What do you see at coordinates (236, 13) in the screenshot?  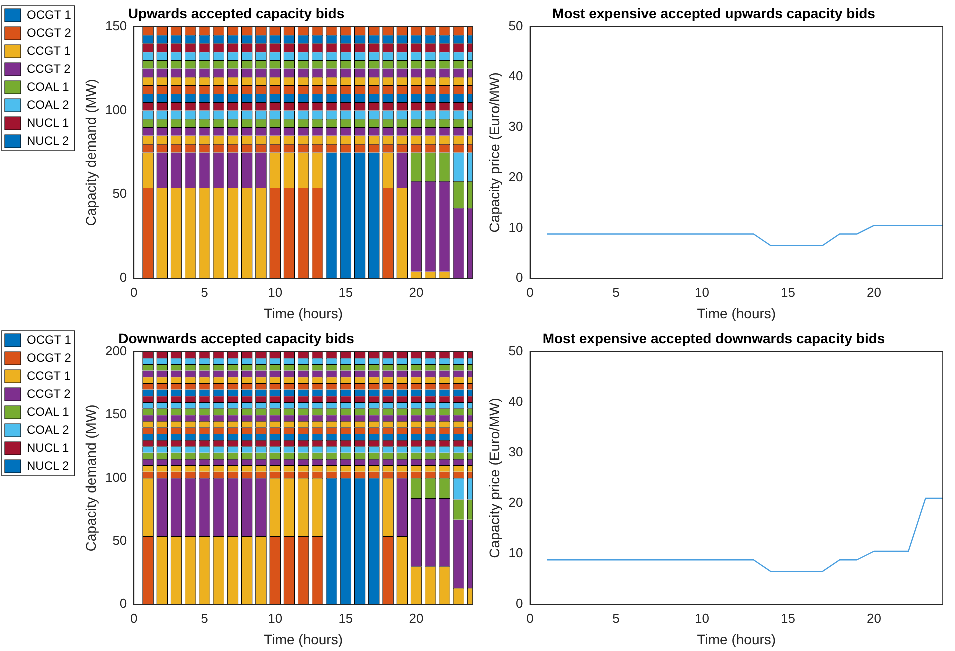 I see `chart-title: Upwards accepted capacity bids` at bounding box center [236, 13].